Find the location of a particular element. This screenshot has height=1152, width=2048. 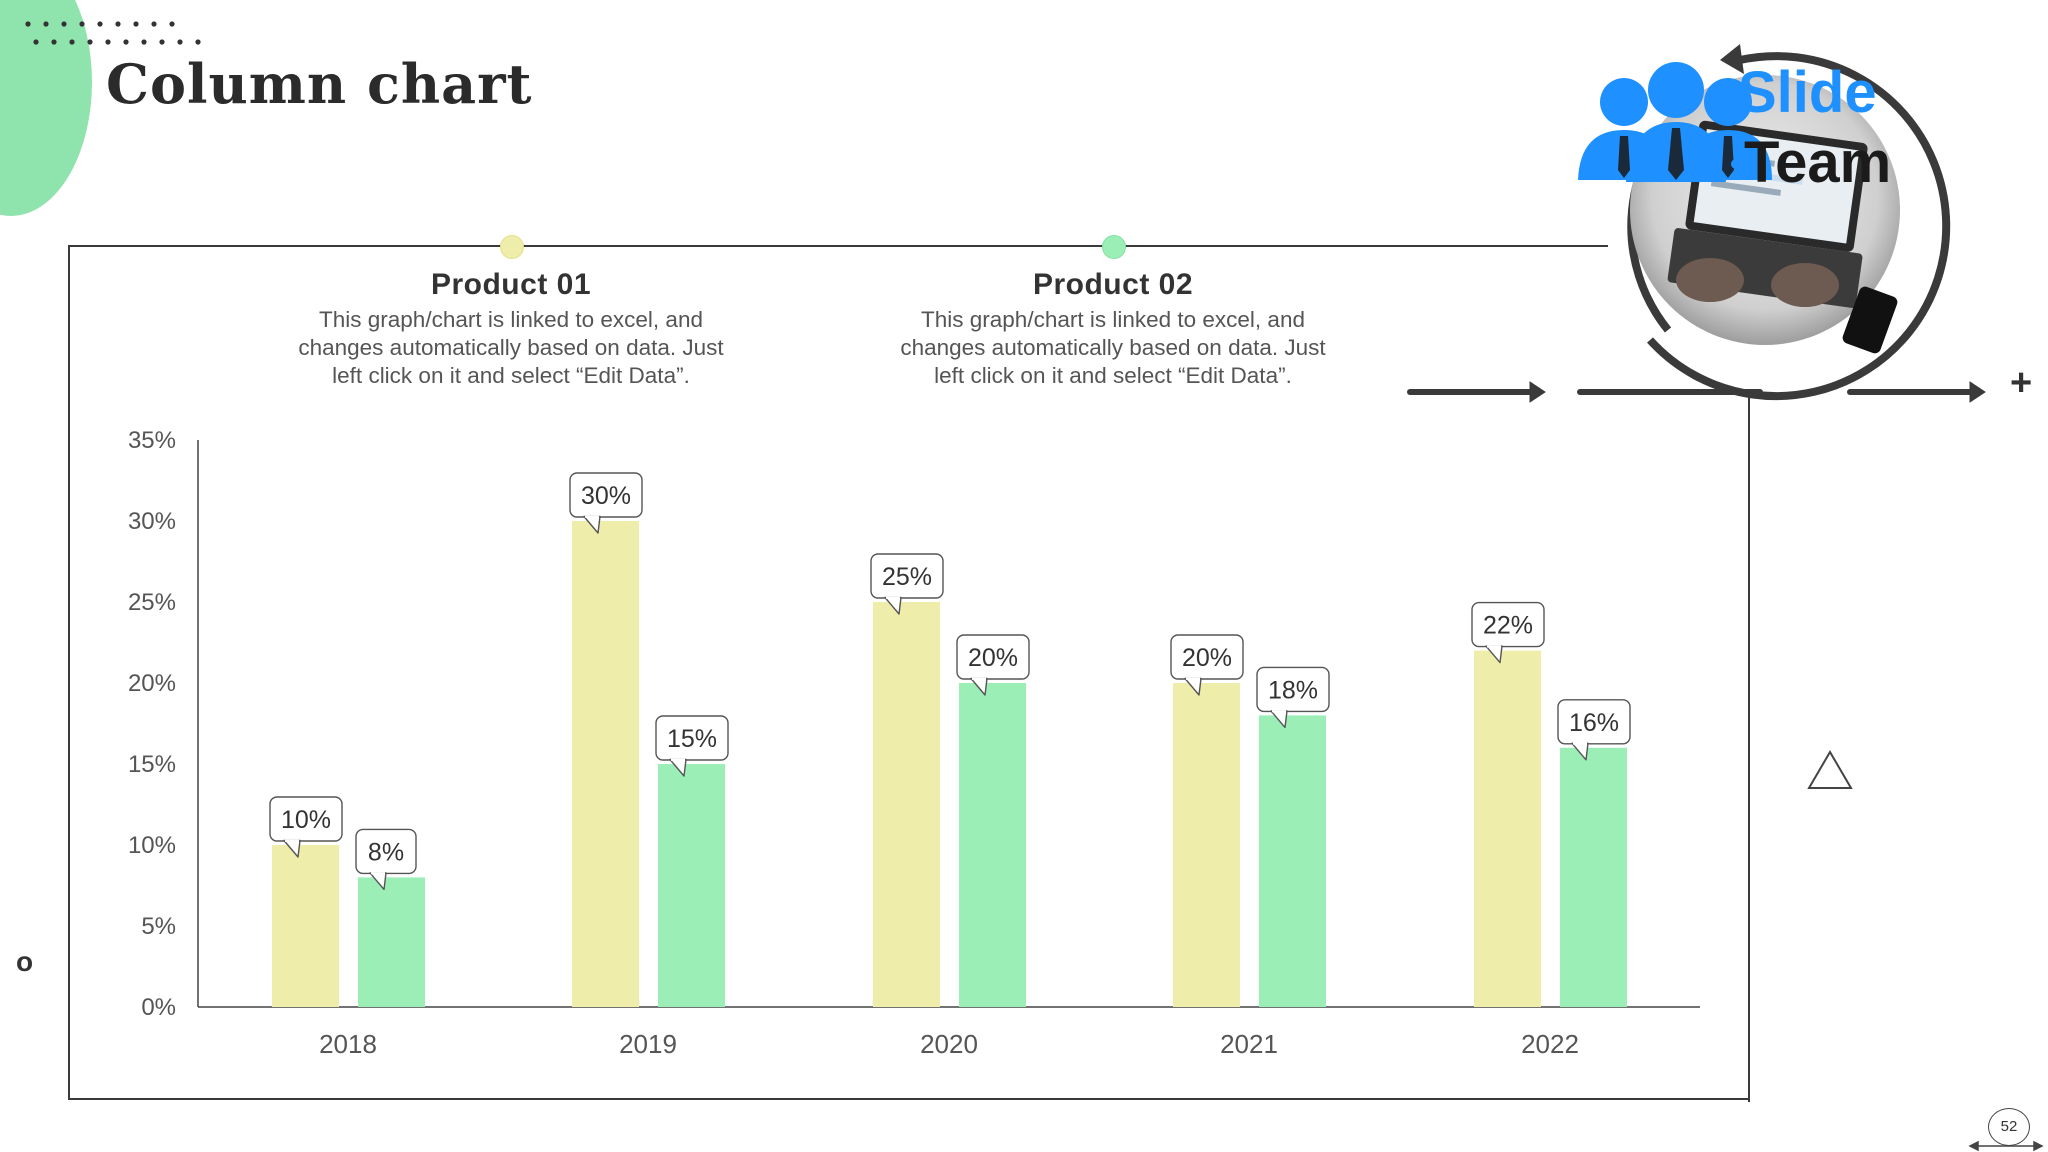

data-label: 25% is located at coordinates (907, 577).